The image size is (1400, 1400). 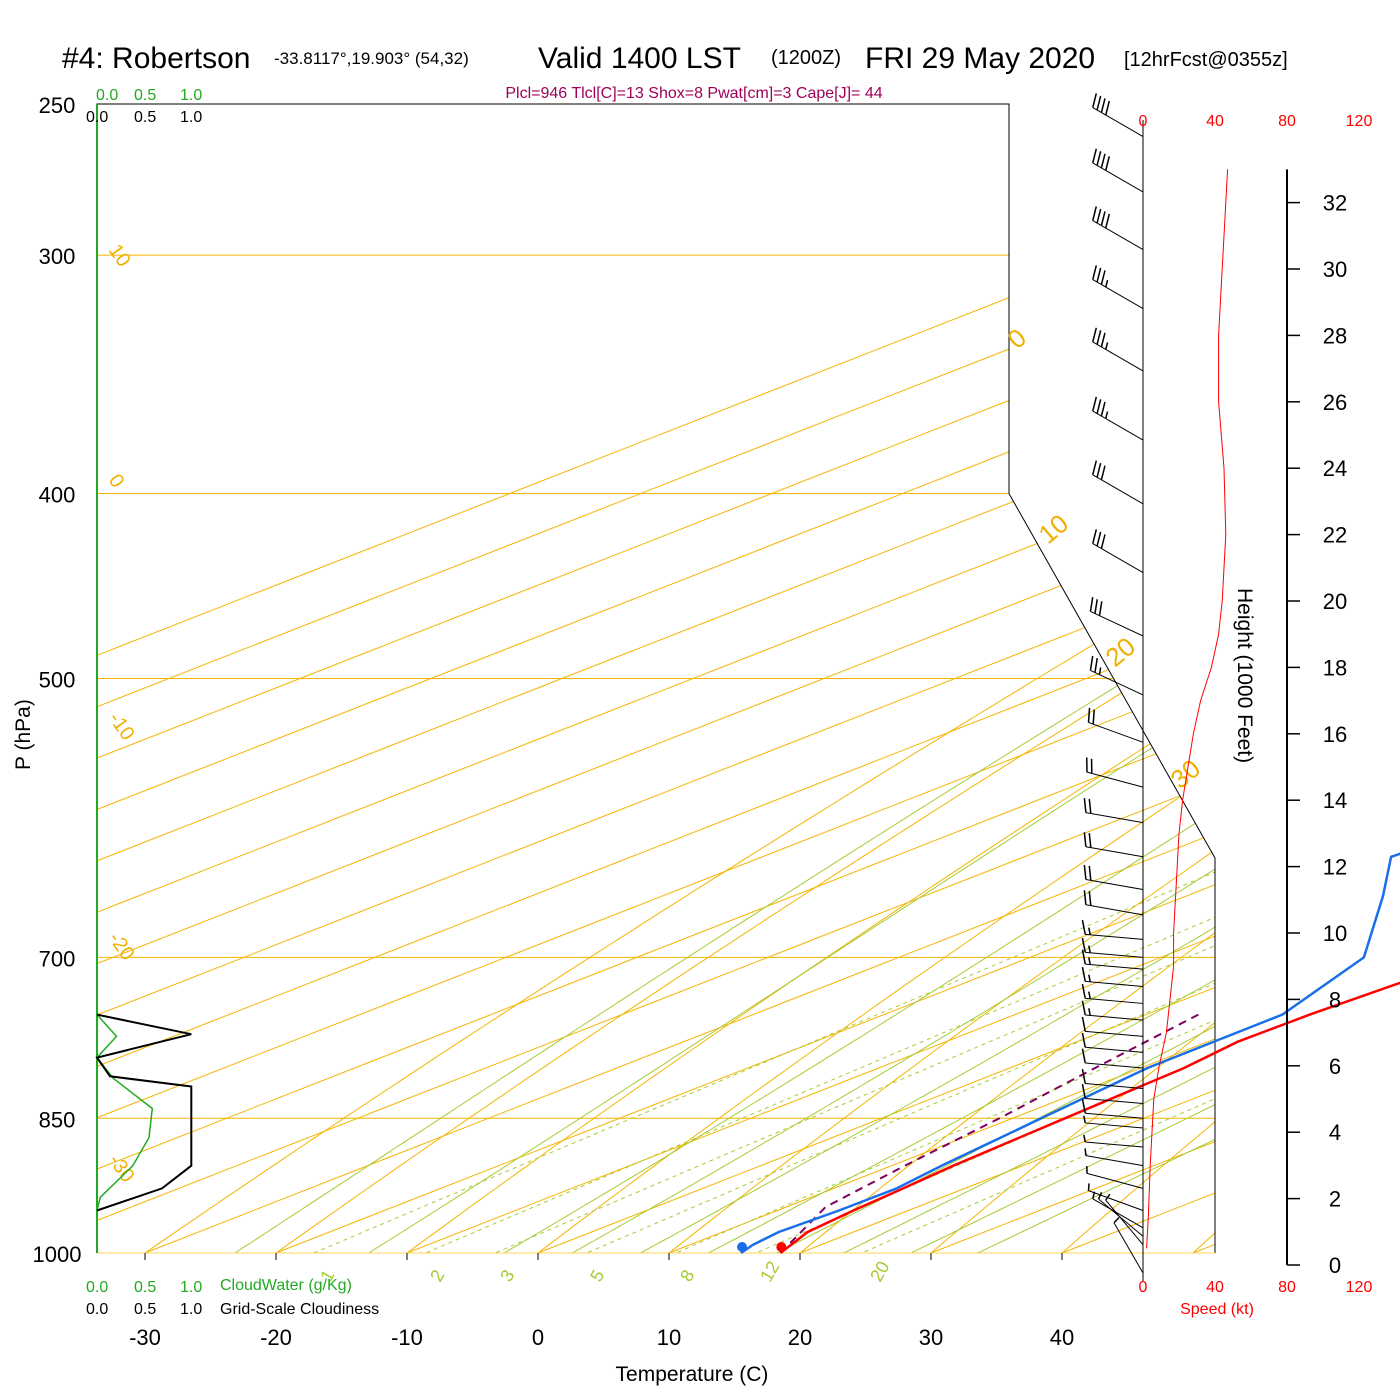 I want to click on height-tick-label: 10, so click(x=1335, y=933).